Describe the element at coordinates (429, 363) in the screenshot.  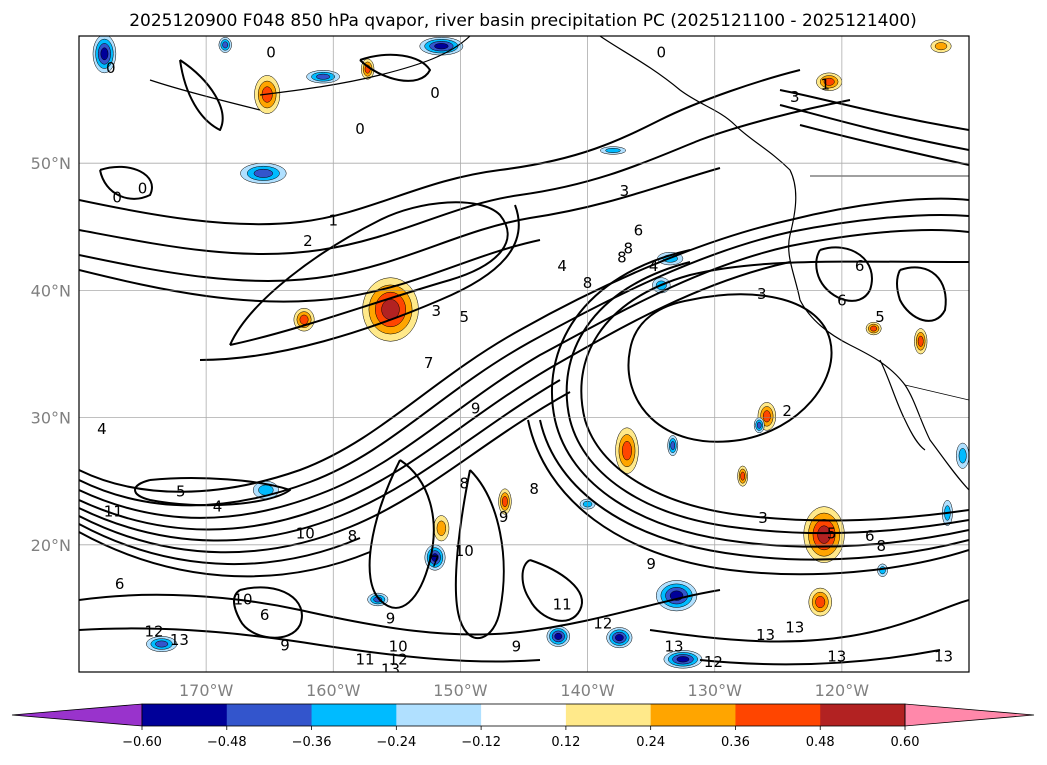
I see `contour-label: 7` at that location.